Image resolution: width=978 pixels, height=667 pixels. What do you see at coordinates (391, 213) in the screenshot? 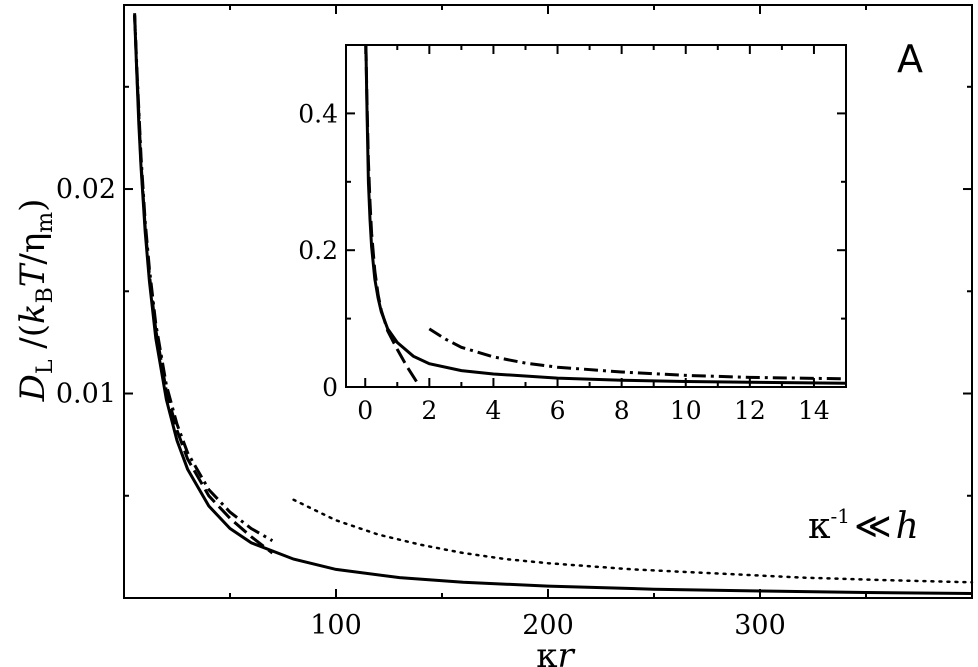
I see `inset-series-dashed` at bounding box center [391, 213].